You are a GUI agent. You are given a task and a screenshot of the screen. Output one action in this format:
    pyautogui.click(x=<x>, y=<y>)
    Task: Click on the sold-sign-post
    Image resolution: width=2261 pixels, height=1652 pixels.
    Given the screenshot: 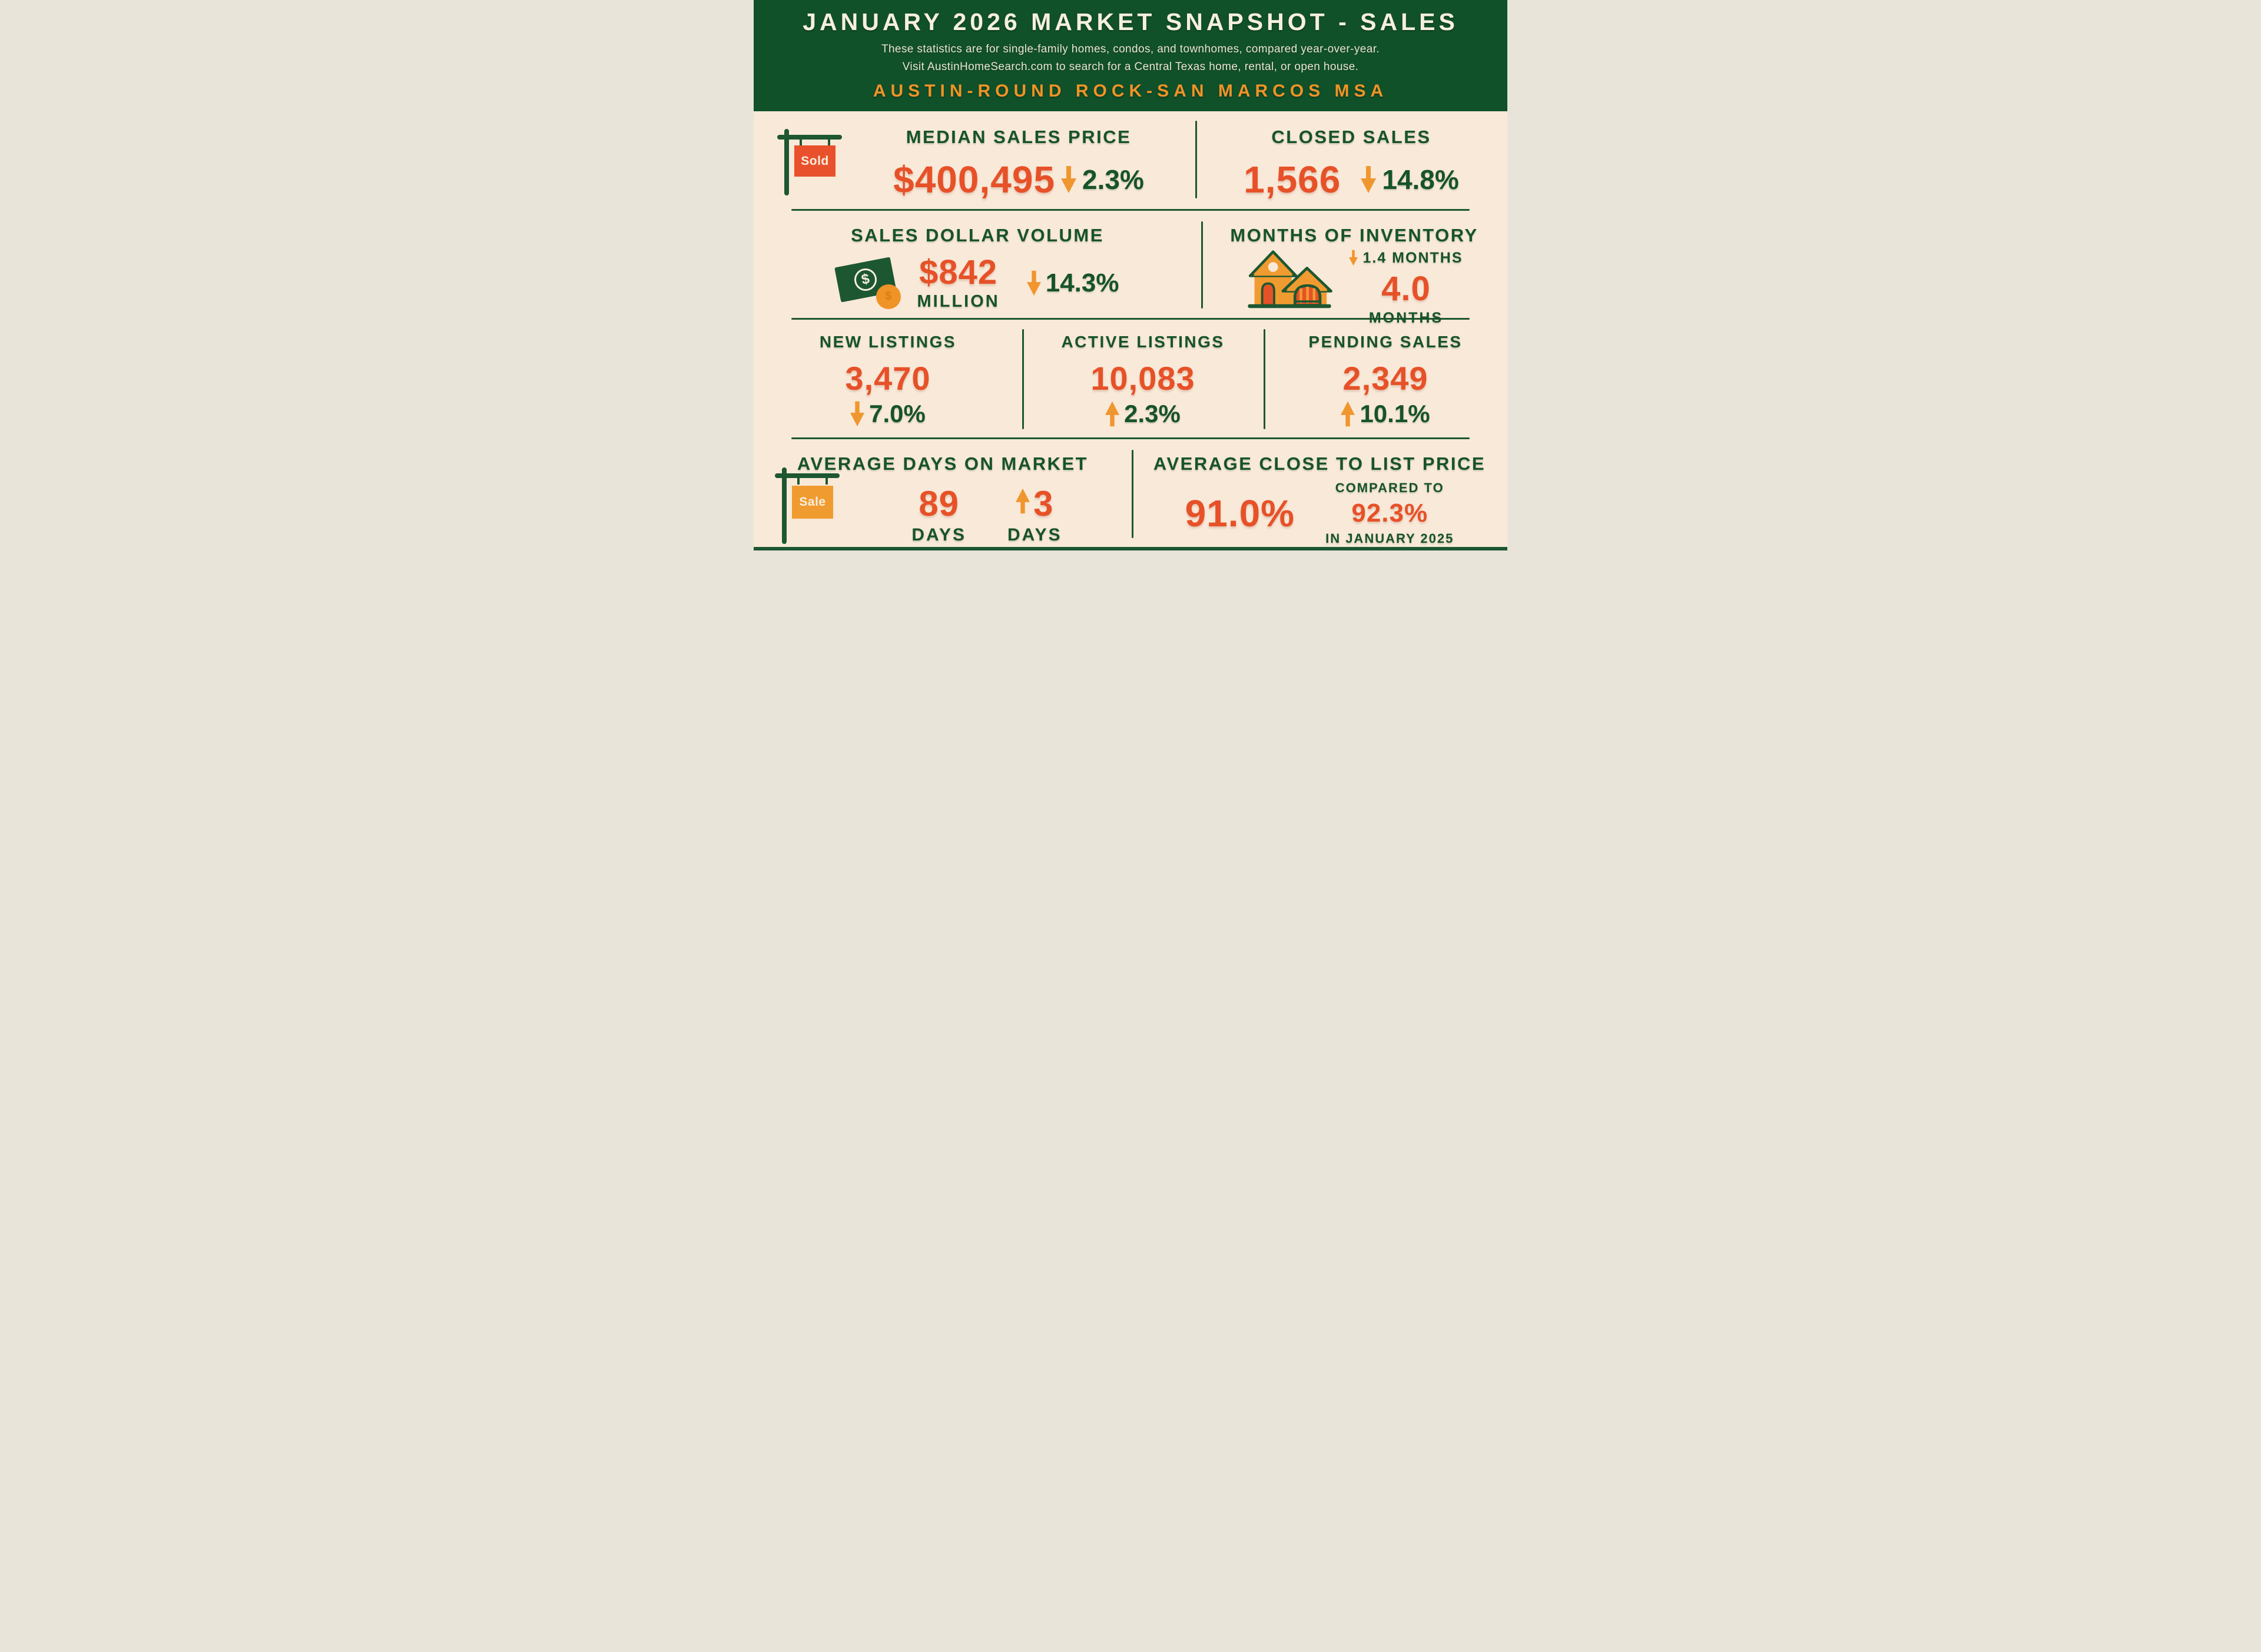 What is the action you would take?
    pyautogui.click(x=786, y=162)
    